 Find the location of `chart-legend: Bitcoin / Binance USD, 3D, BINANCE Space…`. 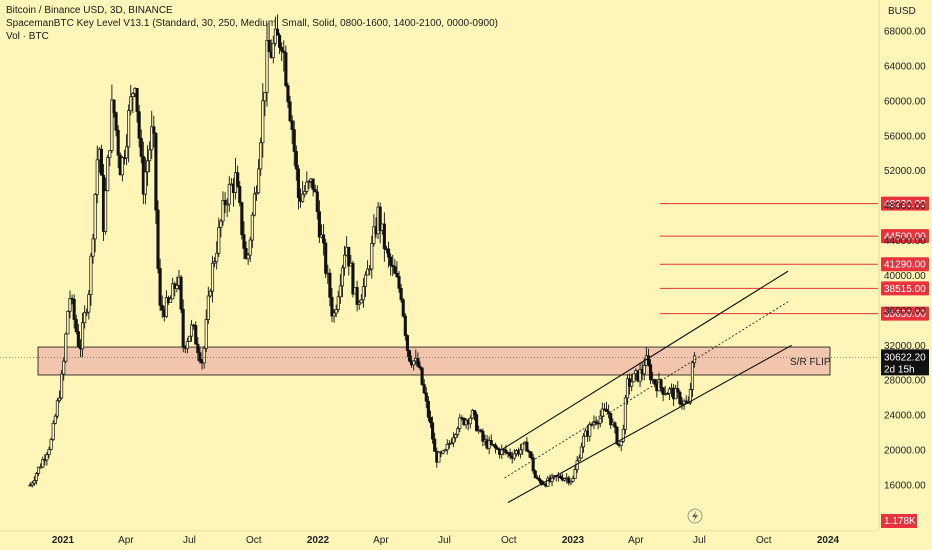

chart-legend: Bitcoin / Binance USD, 3D, BINANCE Space… is located at coordinates (252, 23).